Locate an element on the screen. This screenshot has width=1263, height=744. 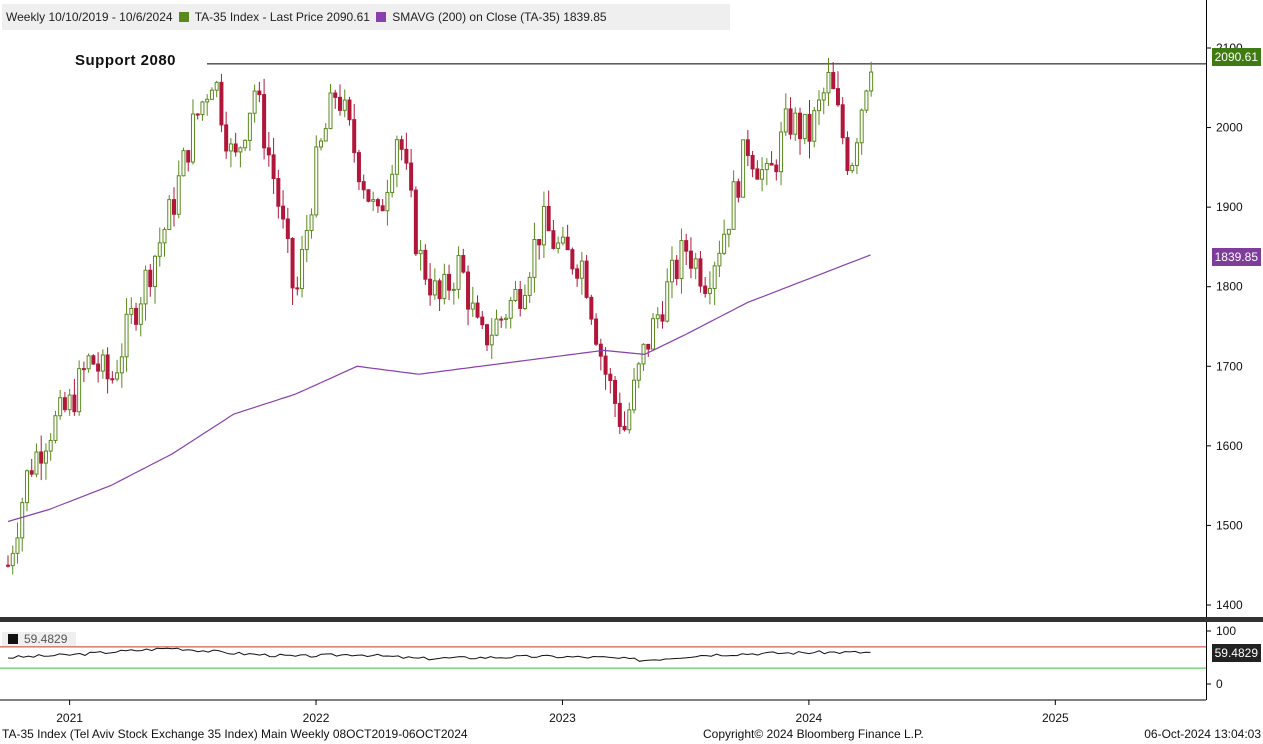
rsi-legend: 59.4829 is located at coordinates (39, 639).